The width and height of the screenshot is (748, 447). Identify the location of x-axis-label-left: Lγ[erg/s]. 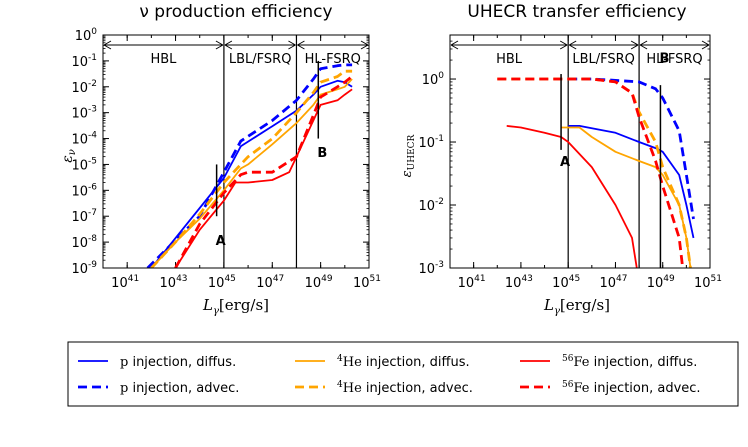
(235, 306).